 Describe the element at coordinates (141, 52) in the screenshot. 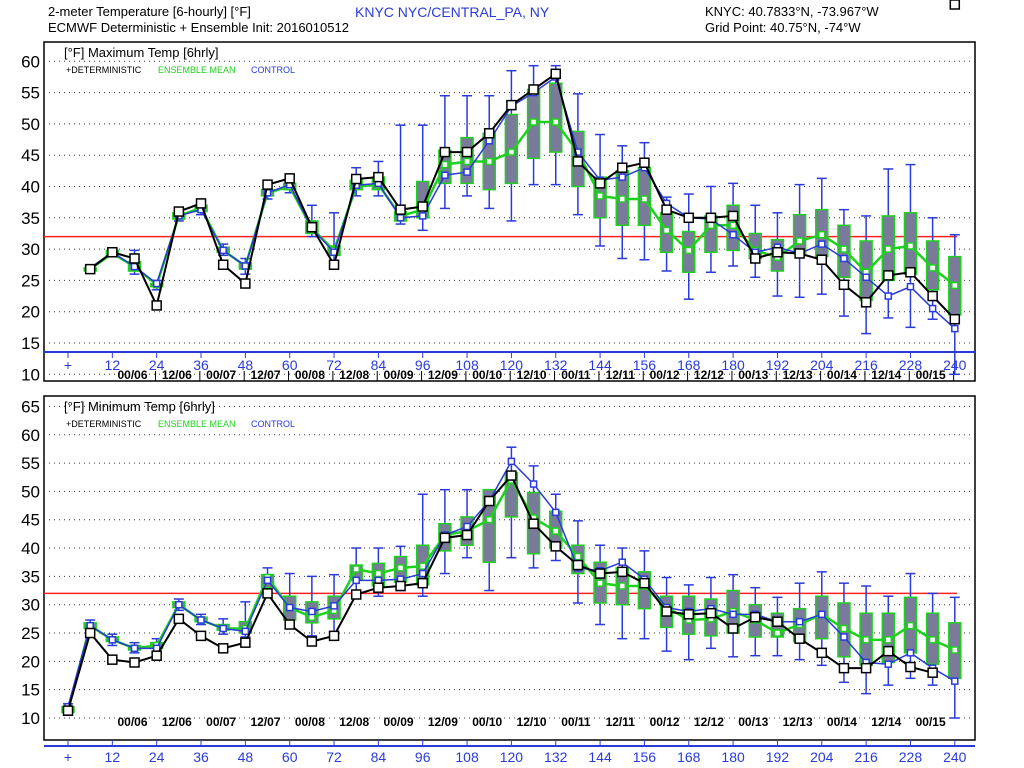

I see `panel-title: [°F] Maximum Temp [6hrly]` at that location.